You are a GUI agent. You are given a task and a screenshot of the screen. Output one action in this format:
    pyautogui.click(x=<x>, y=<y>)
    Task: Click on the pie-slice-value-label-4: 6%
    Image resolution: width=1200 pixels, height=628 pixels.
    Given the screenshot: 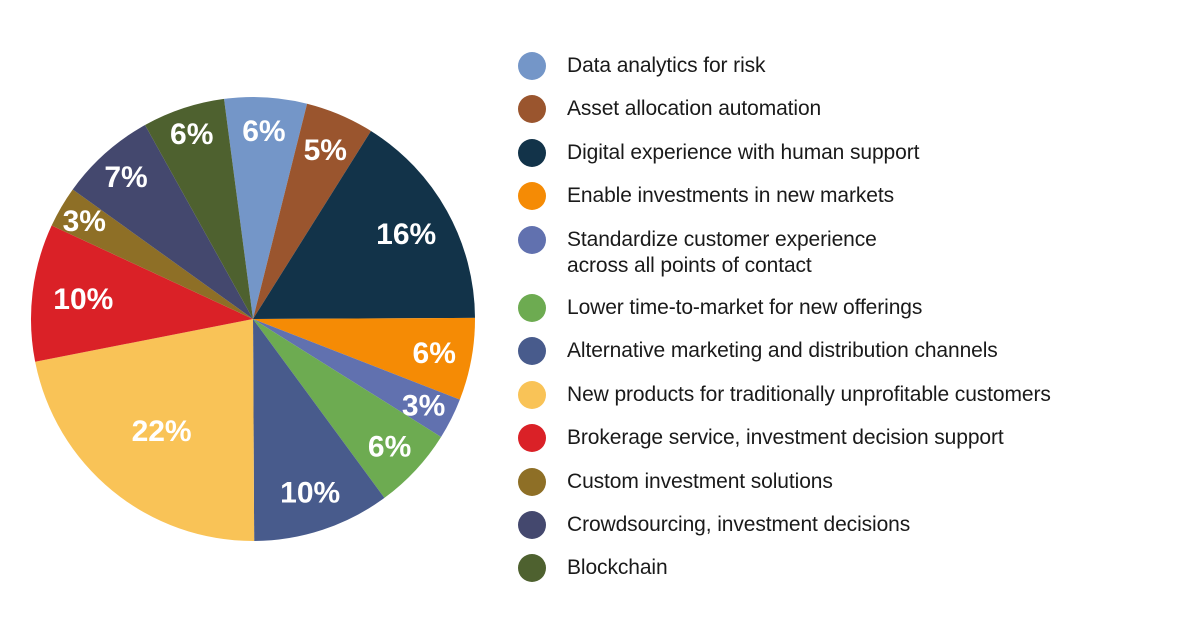 What is the action you would take?
    pyautogui.click(x=434, y=353)
    